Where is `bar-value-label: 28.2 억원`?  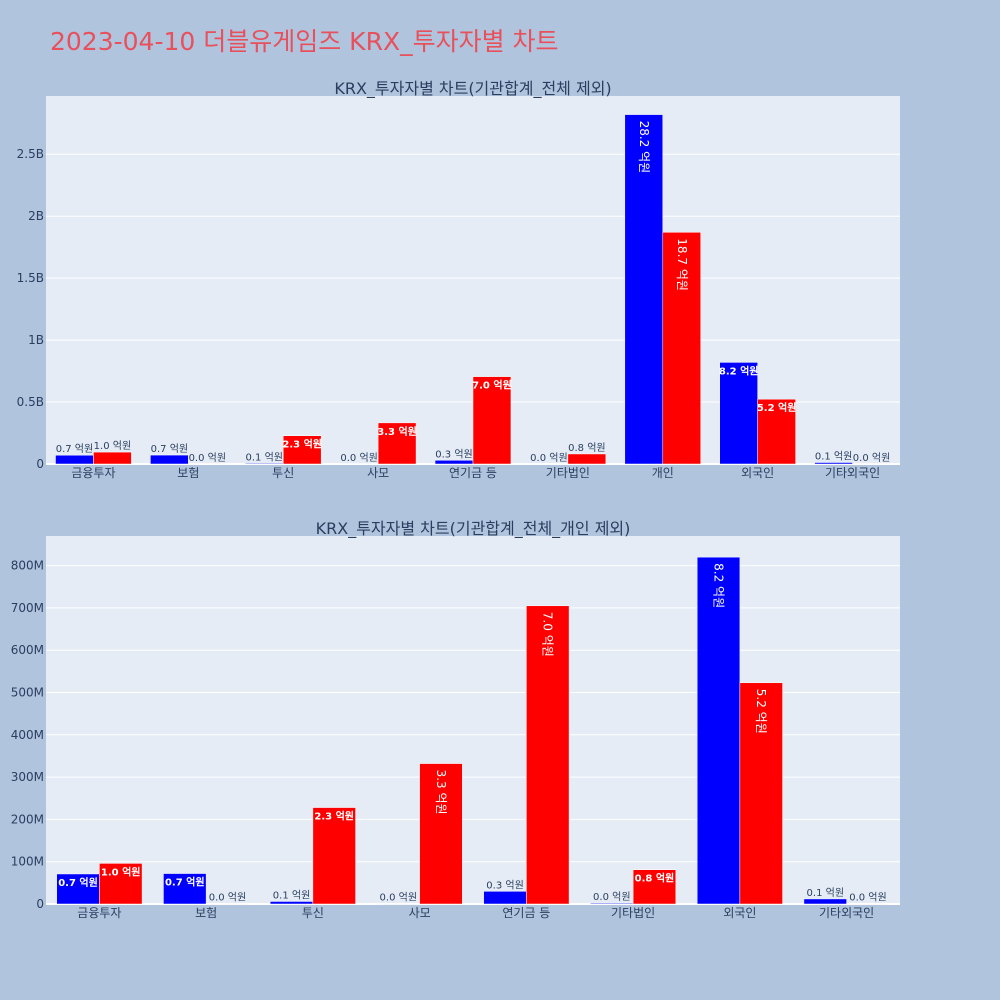 bar-value-label: 28.2 억원 is located at coordinates (644, 147).